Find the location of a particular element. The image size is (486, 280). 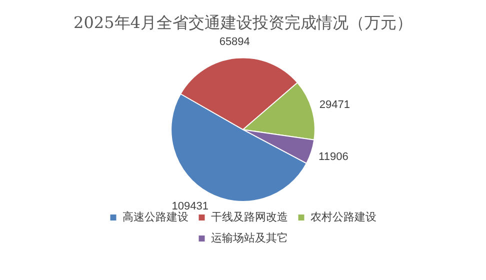

legend-label: 干线及路网改造 is located at coordinates (249, 217).